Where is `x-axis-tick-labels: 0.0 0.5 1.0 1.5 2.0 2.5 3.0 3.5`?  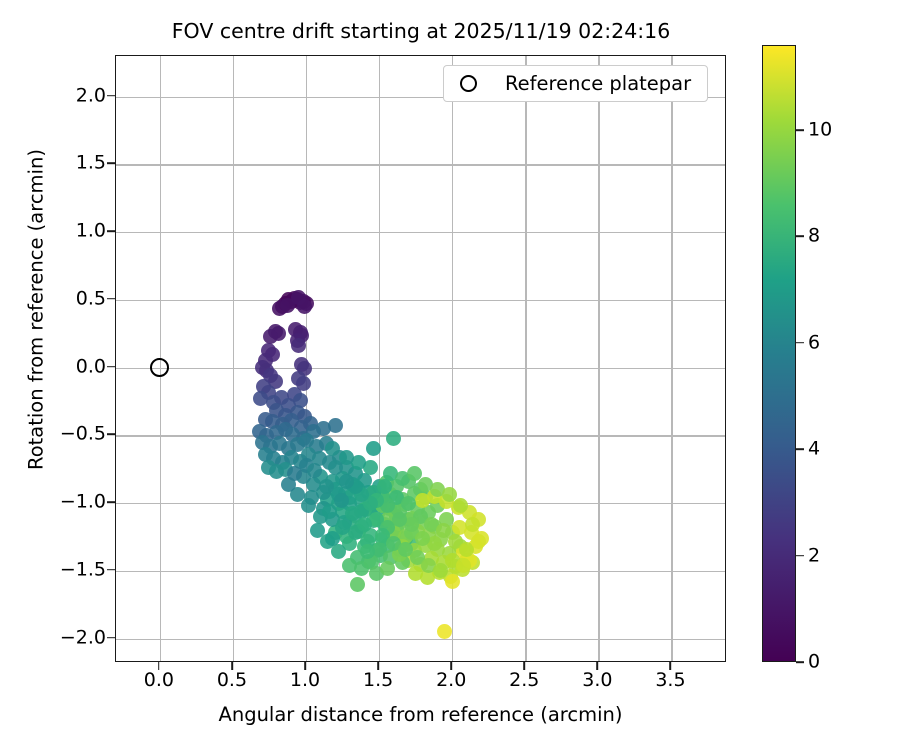
x-axis-tick-labels: 0.0 0.5 1.0 1.5 2.0 2.5 3.0 3.5 is located at coordinates (420, 684).